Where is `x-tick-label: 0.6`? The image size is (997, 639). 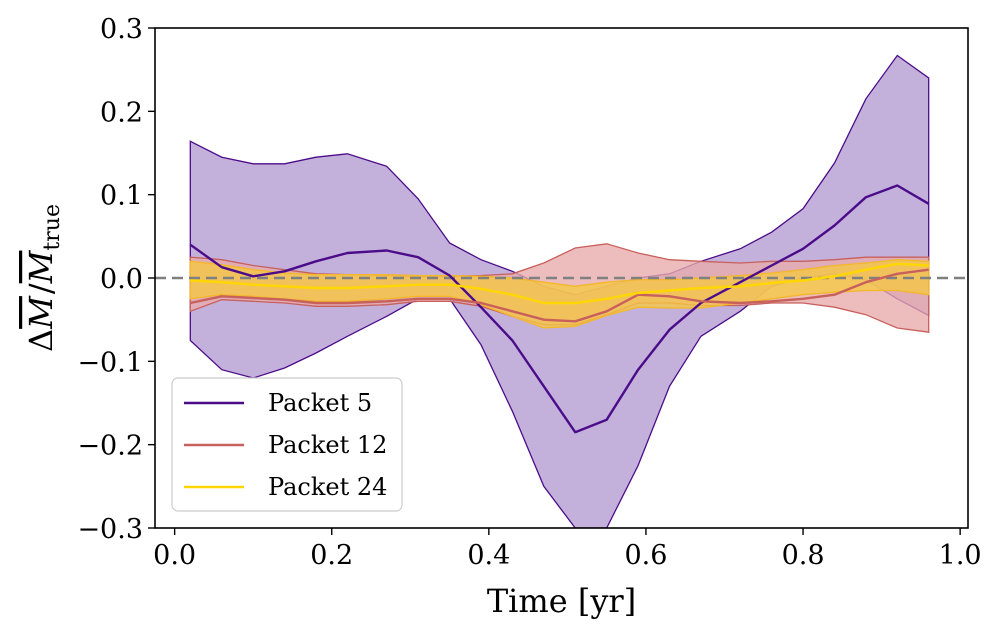
x-tick-label: 0.6 is located at coordinates (645, 555).